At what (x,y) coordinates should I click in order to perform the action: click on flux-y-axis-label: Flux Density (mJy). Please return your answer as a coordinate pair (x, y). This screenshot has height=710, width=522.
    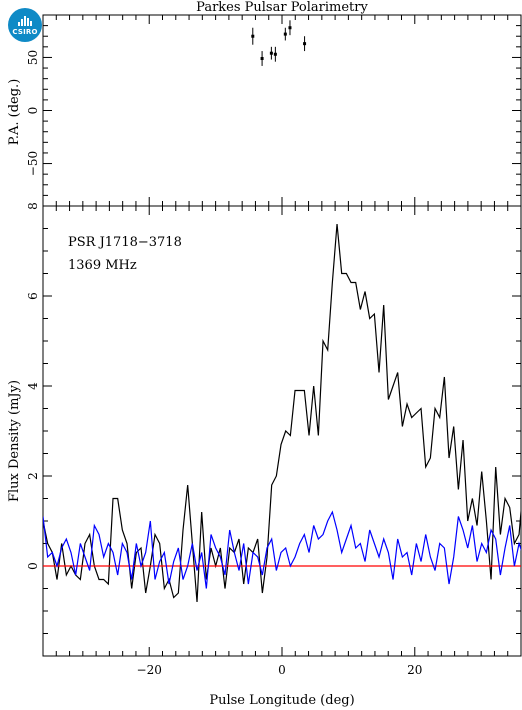
    Looking at the image, I should click on (14, 441).